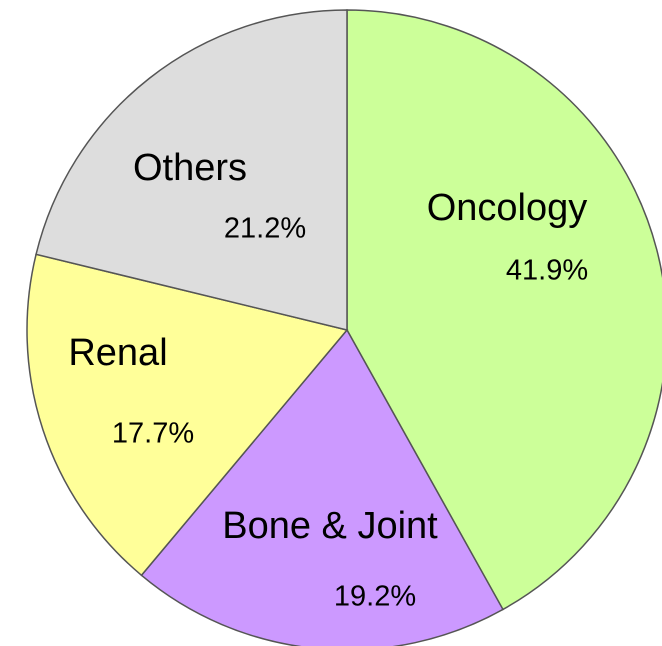 Image resolution: width=662 pixels, height=646 pixels. Describe the element at coordinates (265, 229) in the screenshot. I see `value-label: 21.2%` at that location.